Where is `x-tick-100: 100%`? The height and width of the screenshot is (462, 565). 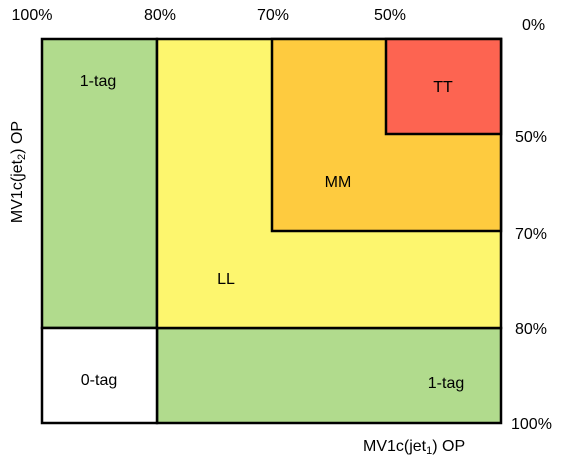
x-tick-100: 100% is located at coordinates (32, 15).